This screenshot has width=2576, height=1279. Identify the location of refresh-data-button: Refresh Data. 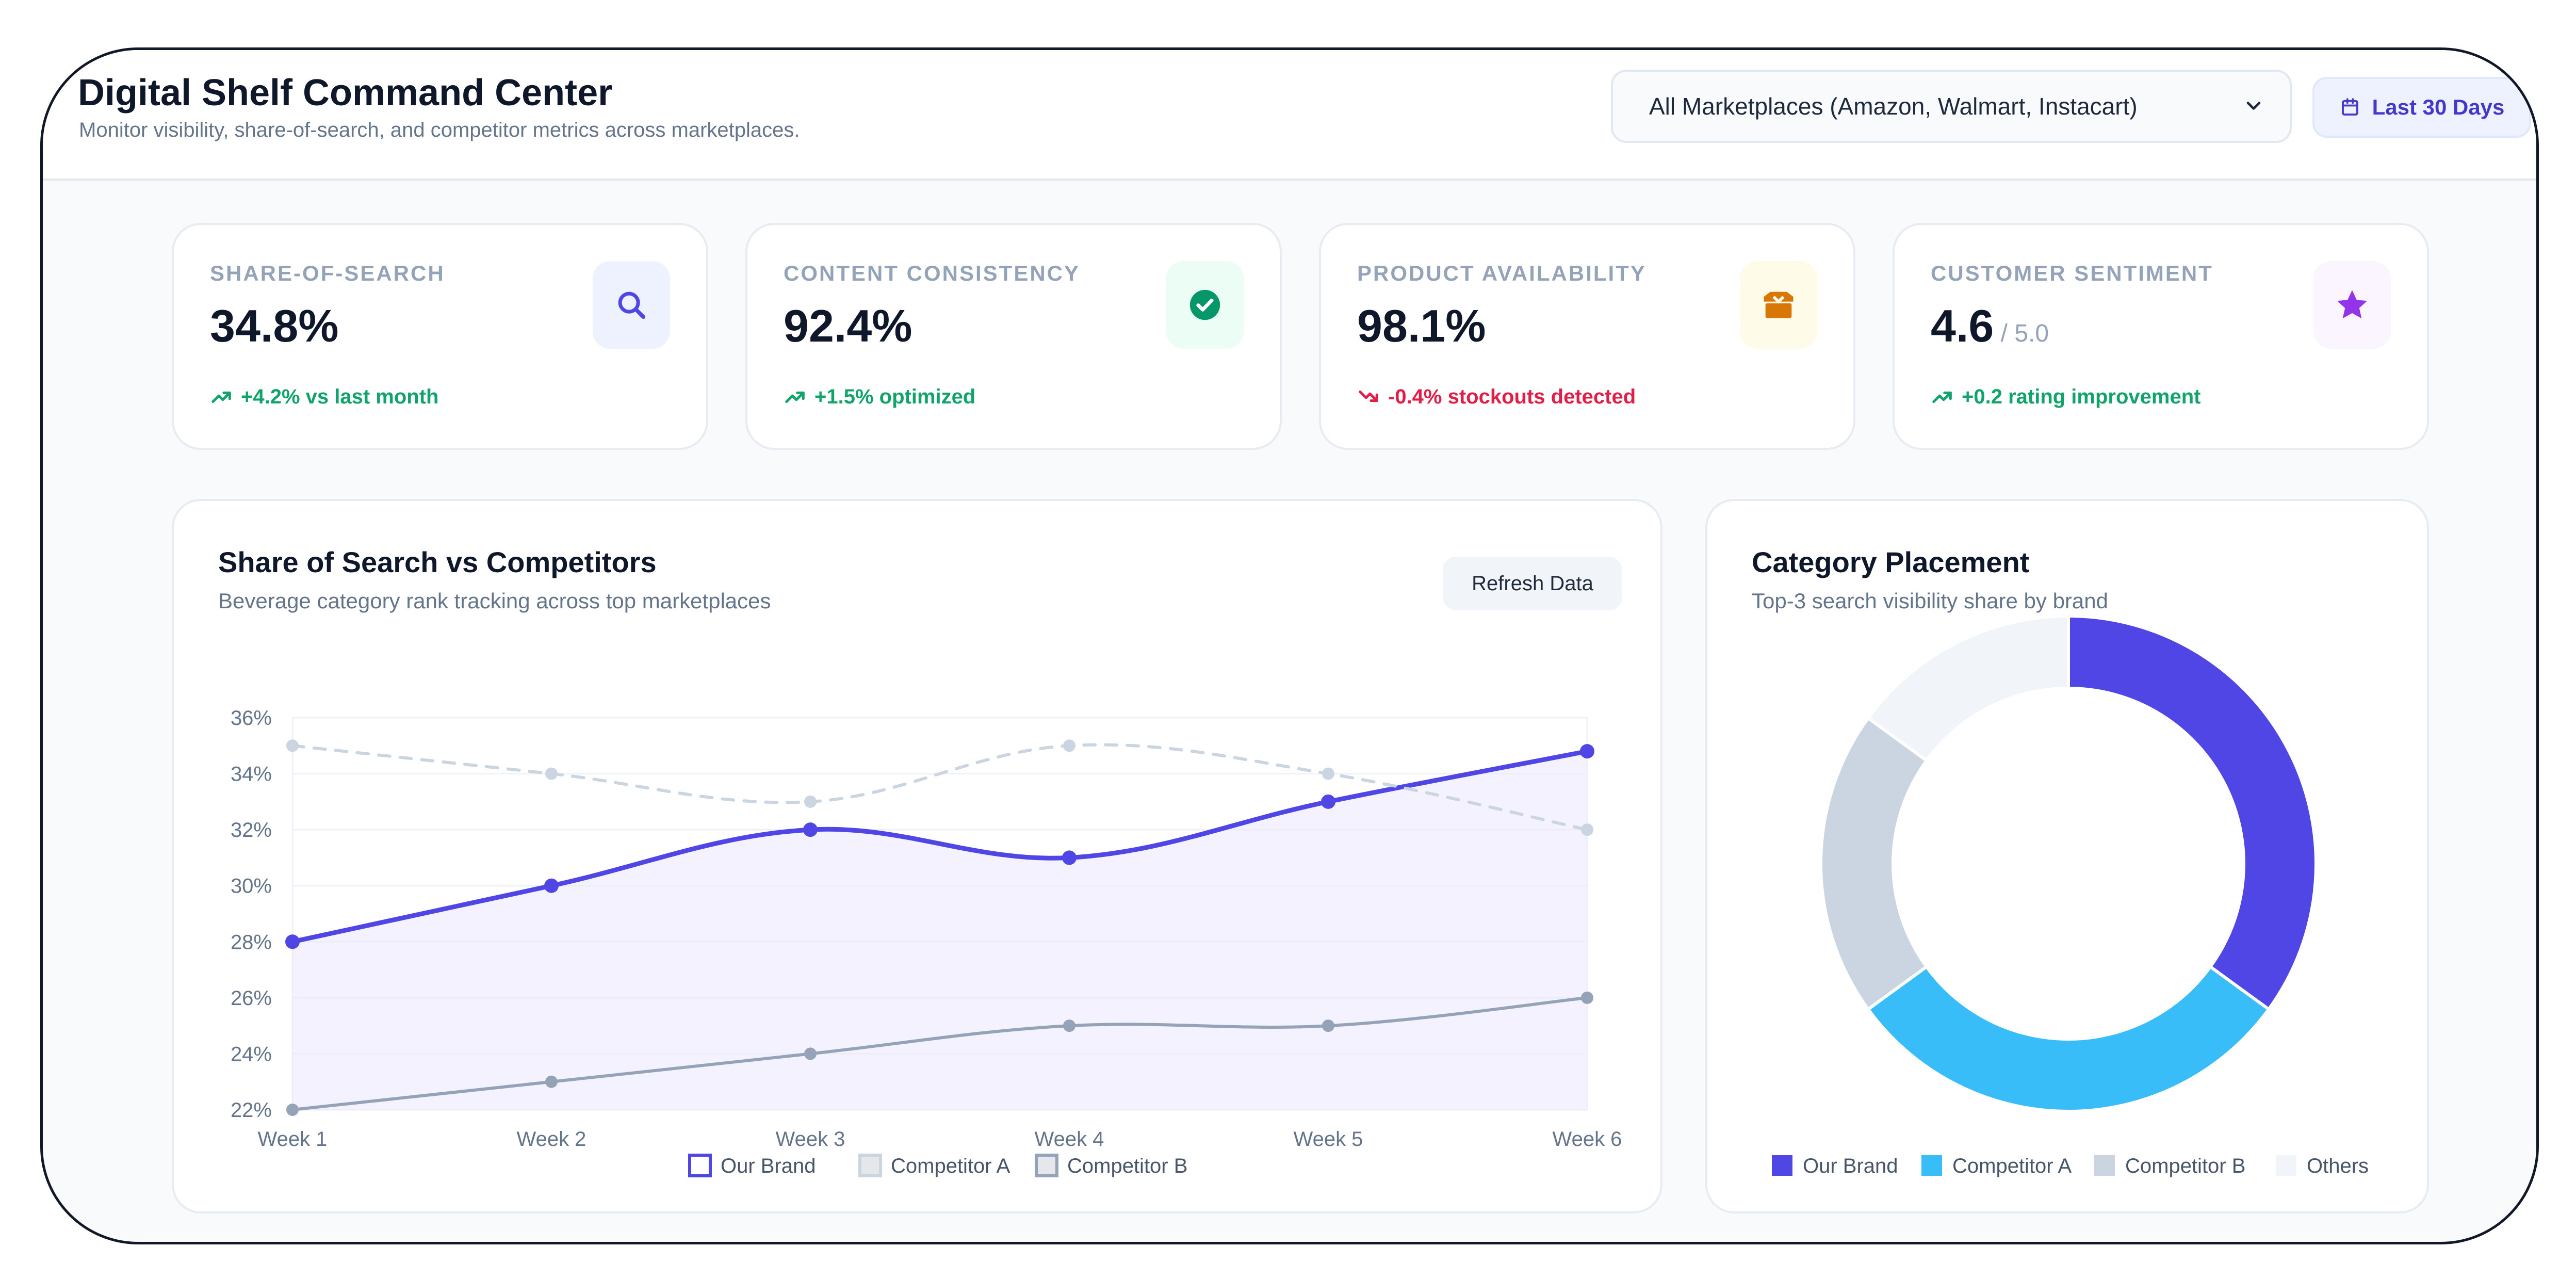
(1533, 583).